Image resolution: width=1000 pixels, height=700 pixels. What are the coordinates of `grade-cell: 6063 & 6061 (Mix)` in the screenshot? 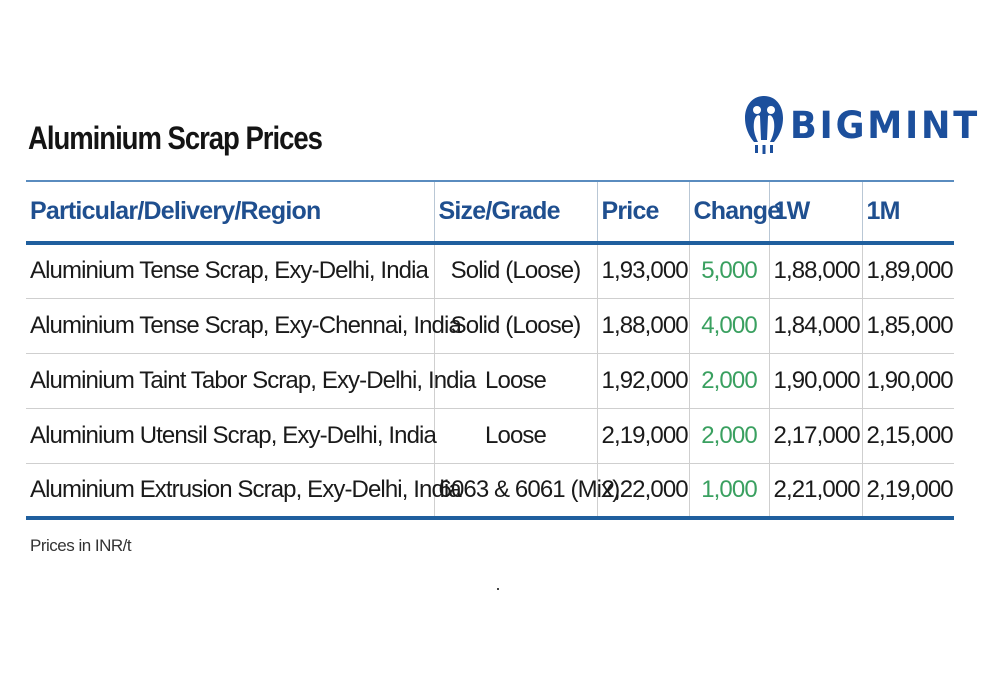 It's located at (526, 490).